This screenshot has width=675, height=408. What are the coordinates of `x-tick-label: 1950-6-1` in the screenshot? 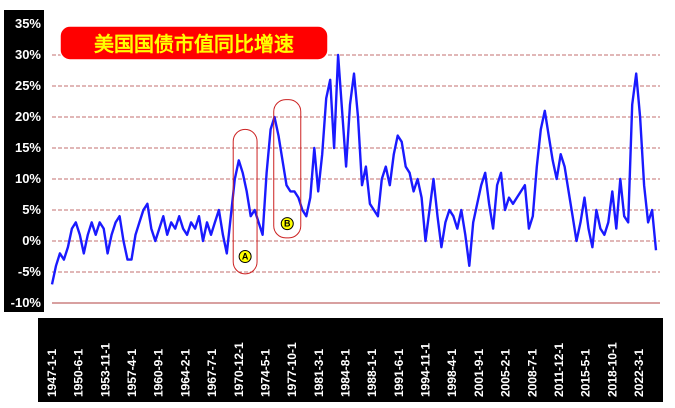 It's located at (79, 373).